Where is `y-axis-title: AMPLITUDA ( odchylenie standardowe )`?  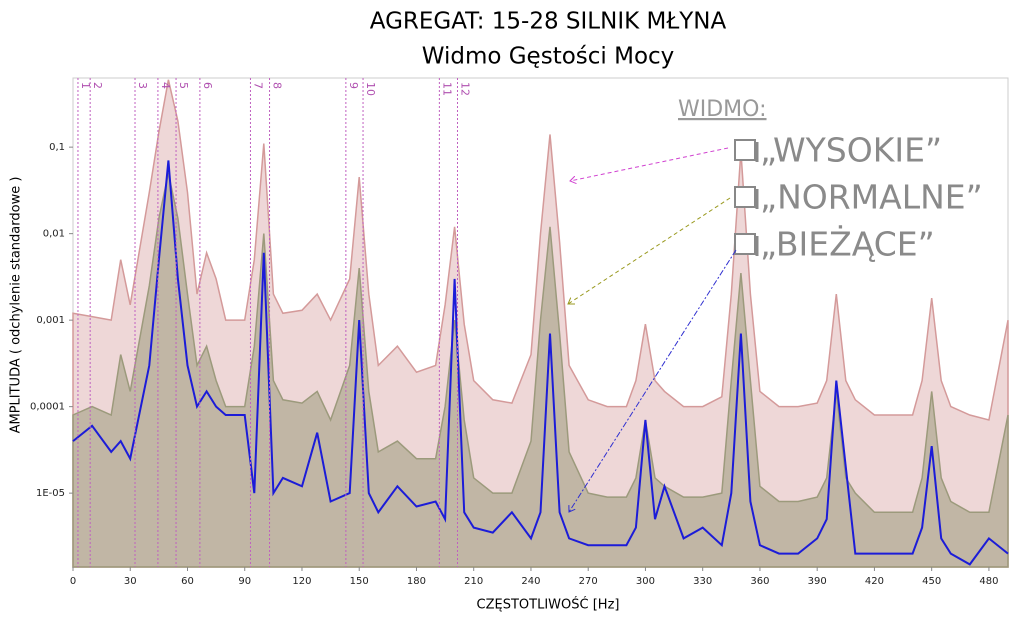 y-axis-title: AMPLITUDA ( odchylenie standardowe ) is located at coordinates (16, 305).